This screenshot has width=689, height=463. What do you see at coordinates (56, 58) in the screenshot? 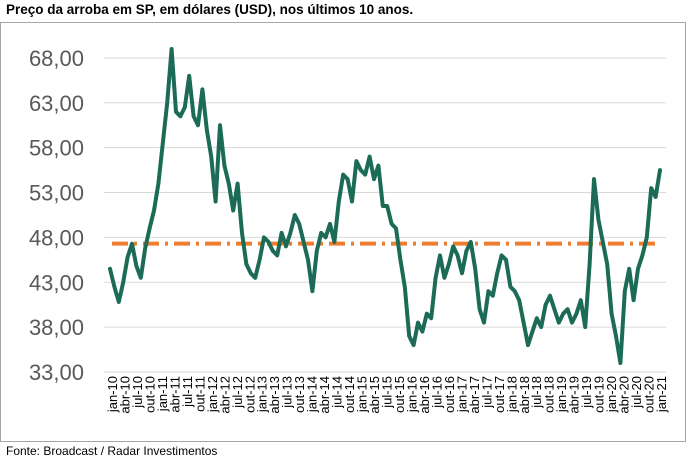
I see `y-tick-label: 68,00` at bounding box center [56, 58].